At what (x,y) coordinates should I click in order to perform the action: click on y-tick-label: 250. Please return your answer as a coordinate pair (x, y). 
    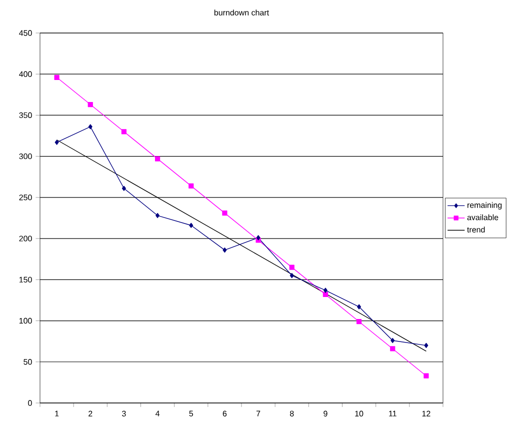
    Looking at the image, I should click on (25, 197).